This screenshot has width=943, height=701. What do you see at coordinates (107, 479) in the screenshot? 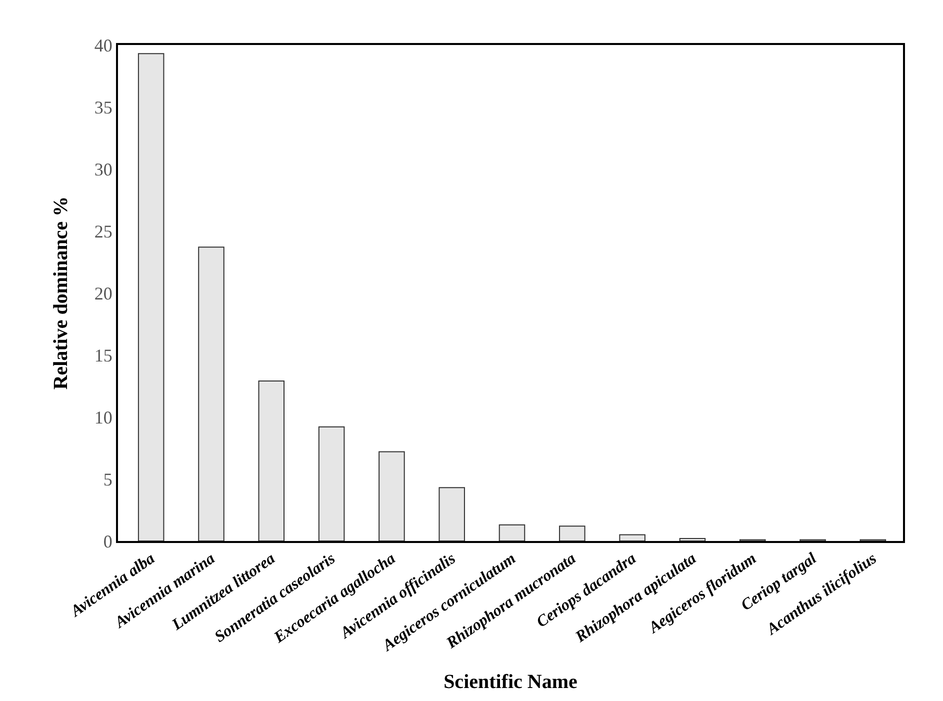
I see `y-tick-label: 5` at bounding box center [107, 479].